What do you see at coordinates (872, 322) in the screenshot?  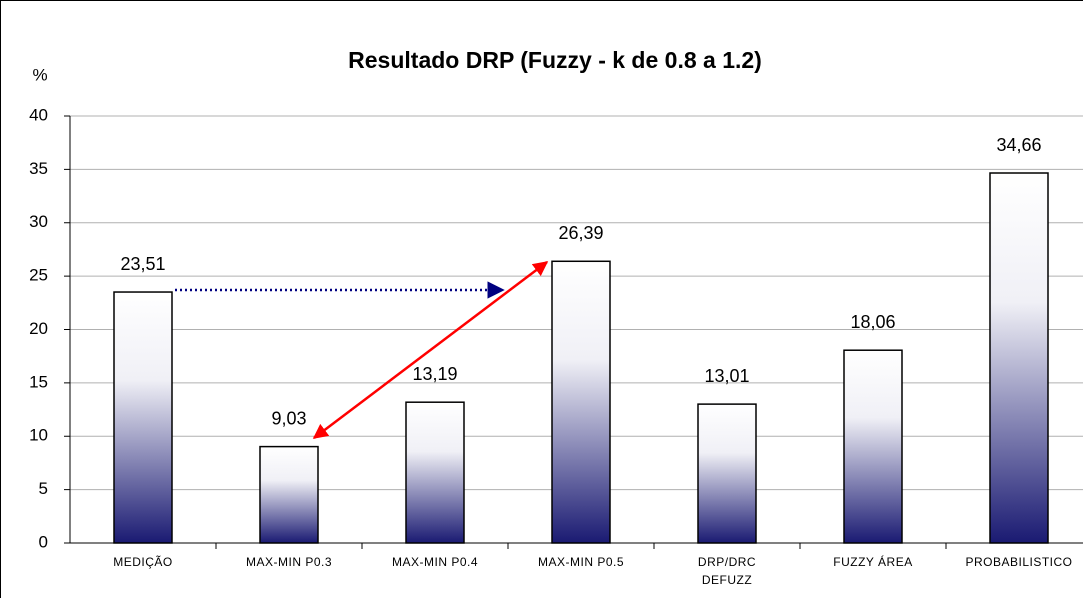 I see `value-label: 18,06` at bounding box center [872, 322].